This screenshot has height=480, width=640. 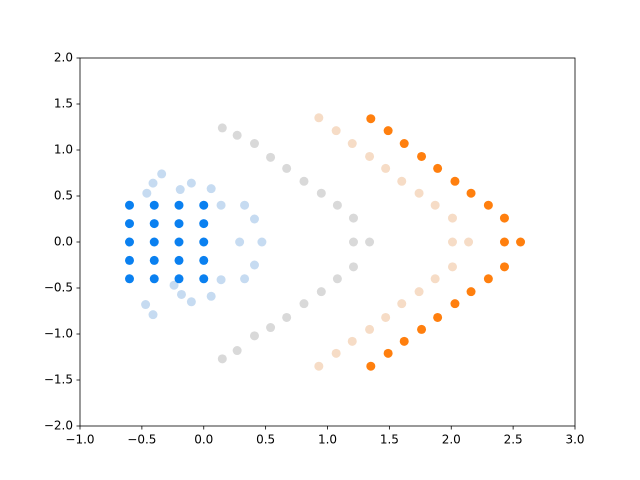 What do you see at coordinates (574, 440) in the screenshot?
I see `x-tick-label: 3.0` at bounding box center [574, 440].